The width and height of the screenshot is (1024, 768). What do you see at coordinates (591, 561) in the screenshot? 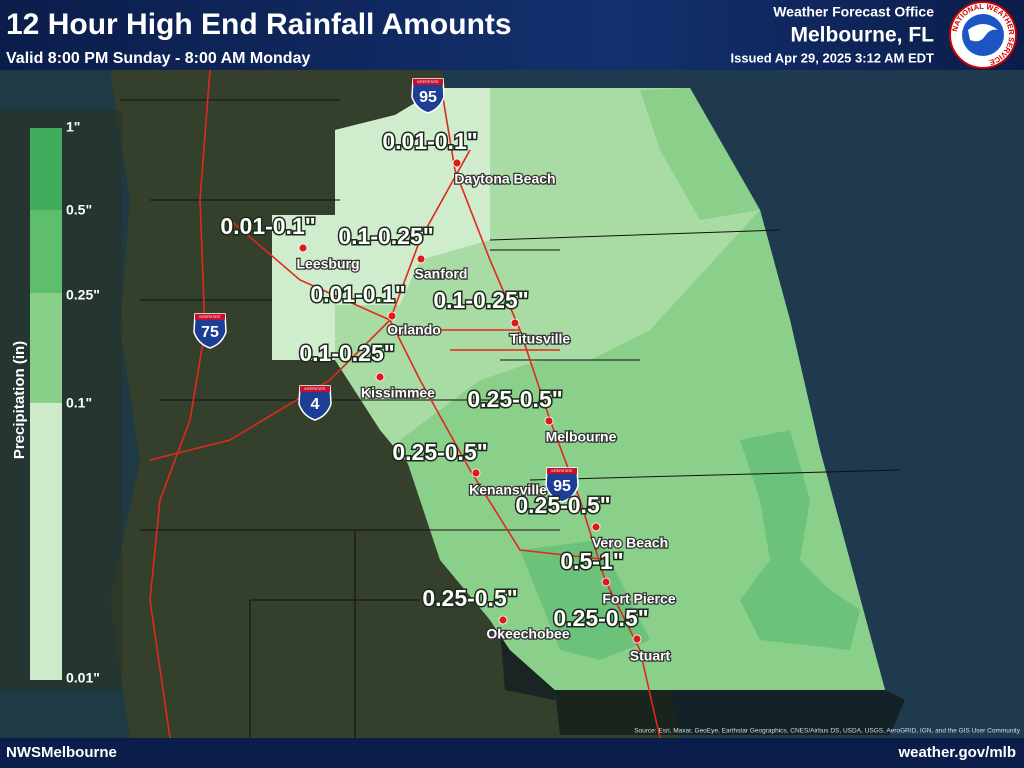
I see `amount-label: 0.5-1"` at bounding box center [591, 561].